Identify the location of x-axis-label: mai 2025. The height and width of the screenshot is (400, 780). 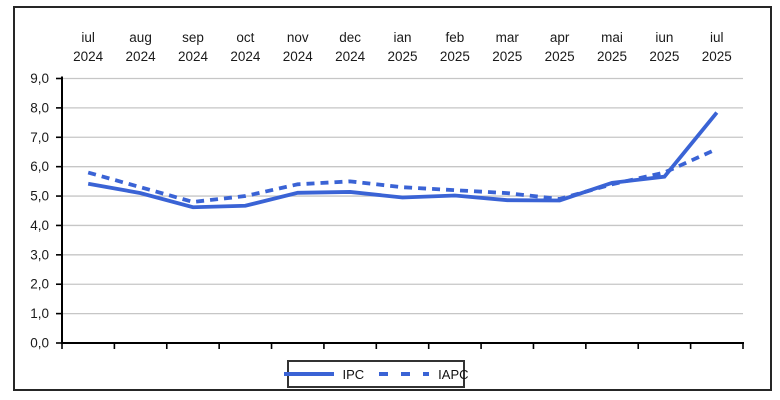
(612, 47).